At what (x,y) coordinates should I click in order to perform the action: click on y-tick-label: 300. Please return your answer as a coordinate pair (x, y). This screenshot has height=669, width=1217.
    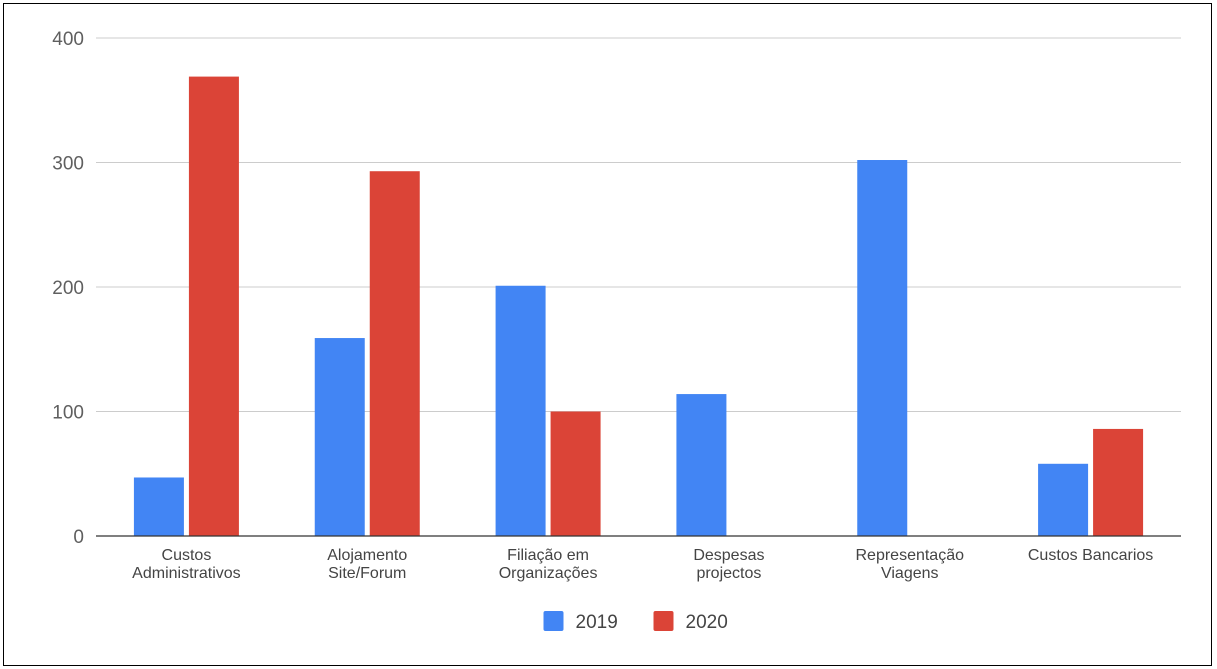
    Looking at the image, I should click on (68, 164).